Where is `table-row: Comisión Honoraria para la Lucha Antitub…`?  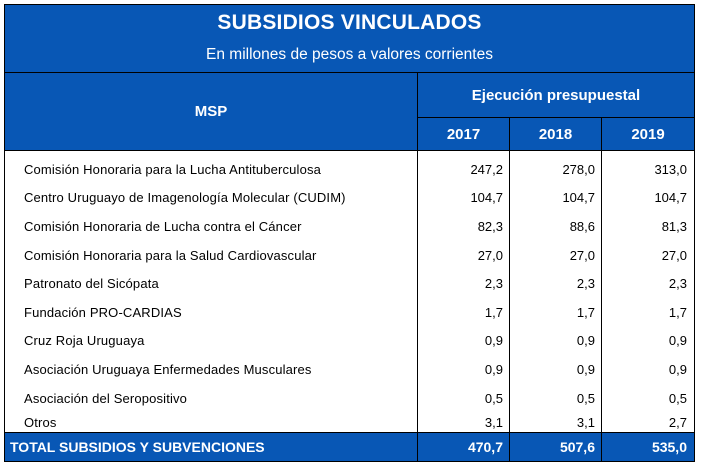
table-row: Comisión Honoraria para la Lucha Antitub… is located at coordinates (349, 169).